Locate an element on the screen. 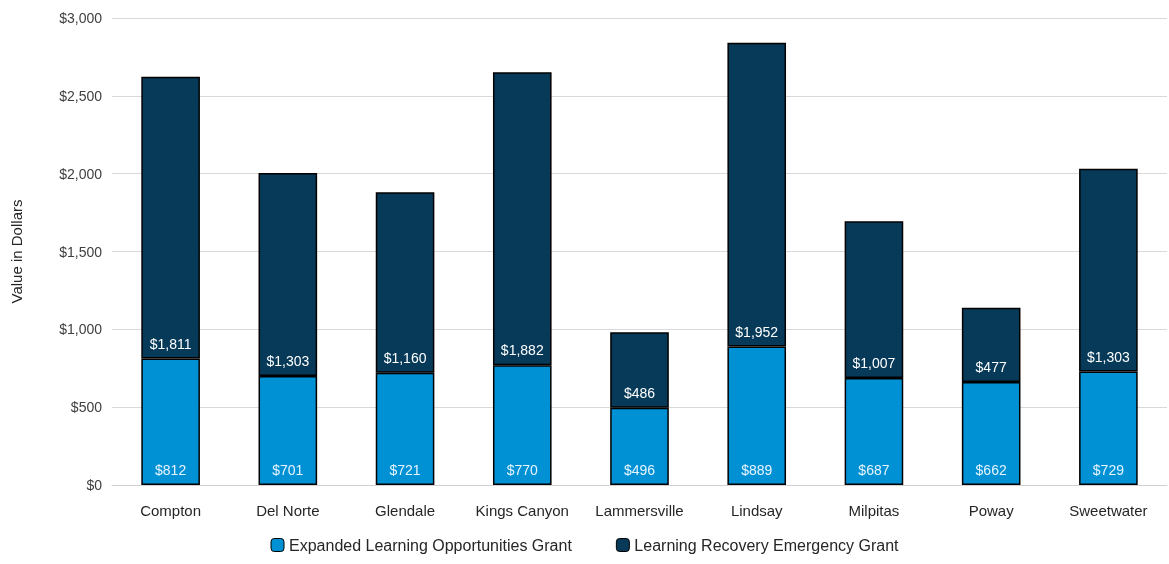  data-label: $687 is located at coordinates (874, 470).